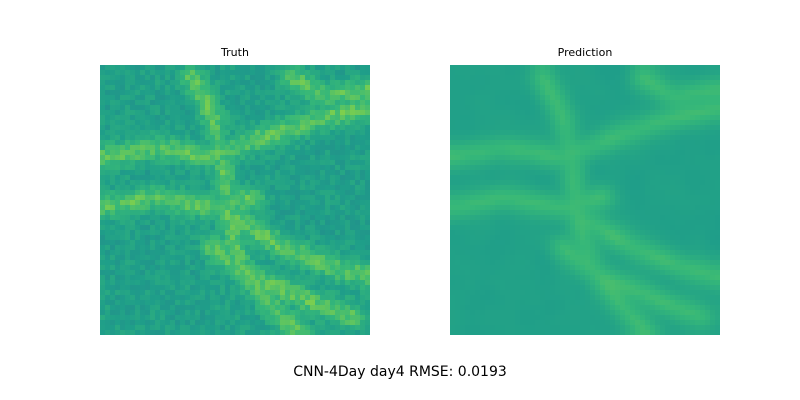 This screenshot has height=400, width=800. What do you see at coordinates (400, 372) in the screenshot?
I see `figure-caption: CNN-4Day day4 RMSE: 0.0193` at bounding box center [400, 372].